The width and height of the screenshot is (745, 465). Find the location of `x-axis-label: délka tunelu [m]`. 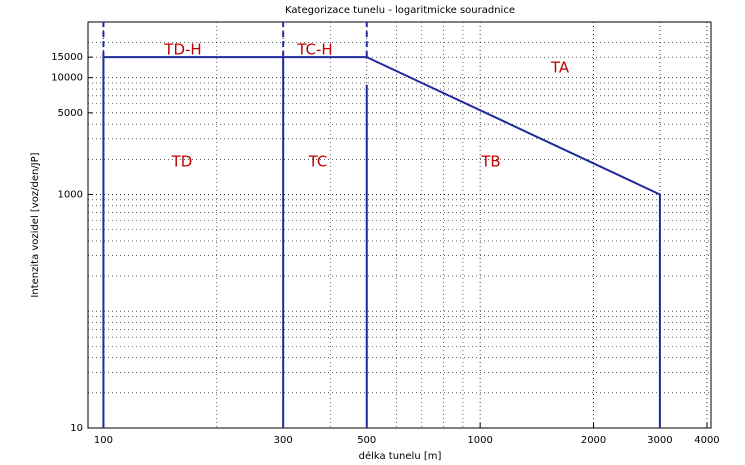

x-axis-label: délka tunelu [m] is located at coordinates (400, 456).